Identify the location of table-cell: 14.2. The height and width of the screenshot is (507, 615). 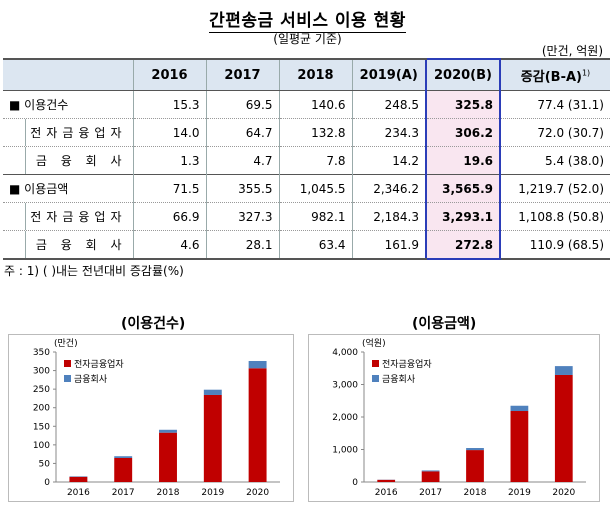
(388, 160).